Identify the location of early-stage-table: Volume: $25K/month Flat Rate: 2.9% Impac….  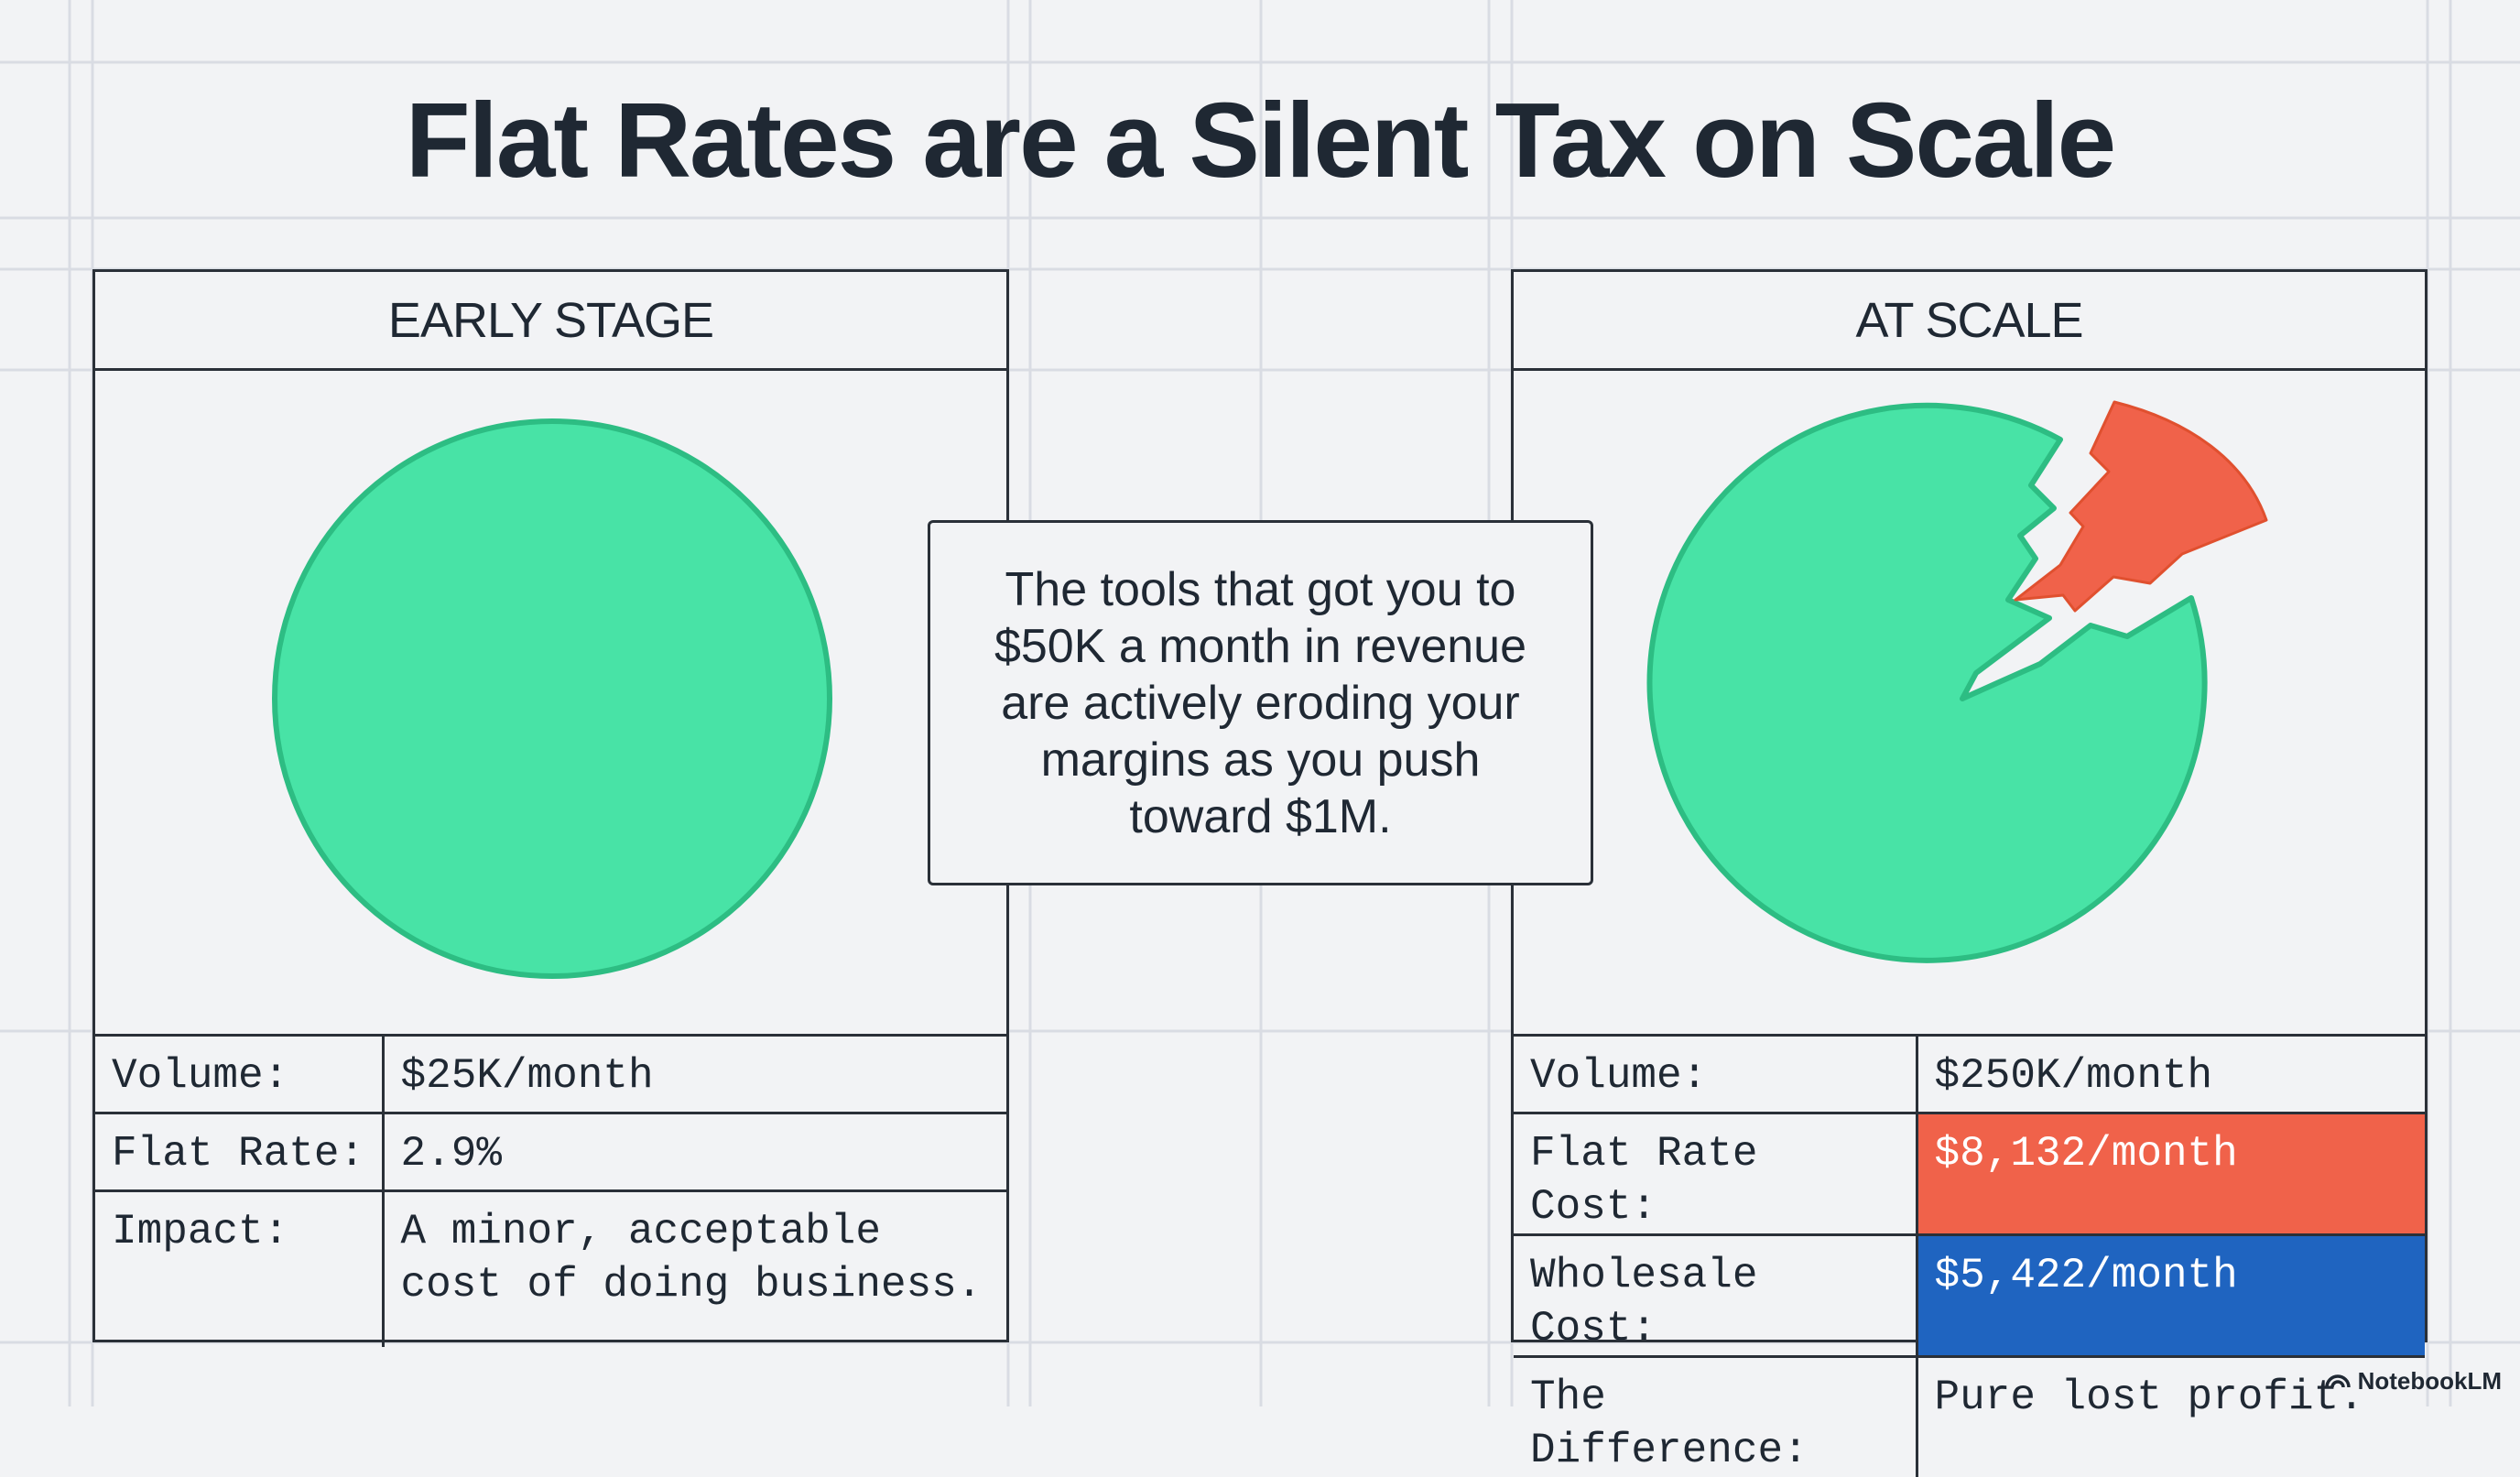
(550, 1190).